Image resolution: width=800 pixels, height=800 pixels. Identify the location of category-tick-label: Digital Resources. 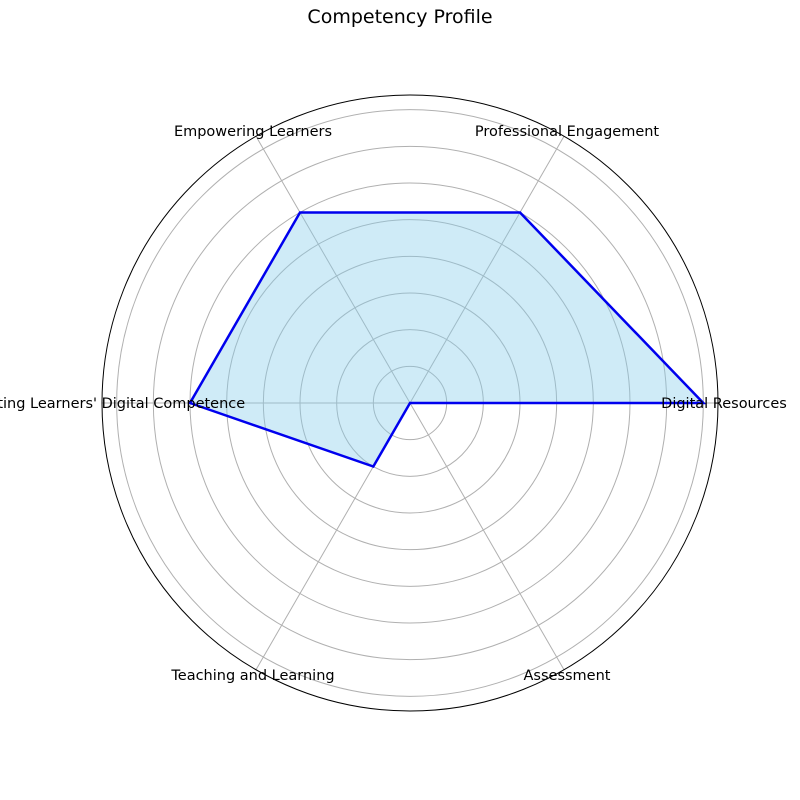
(724, 404).